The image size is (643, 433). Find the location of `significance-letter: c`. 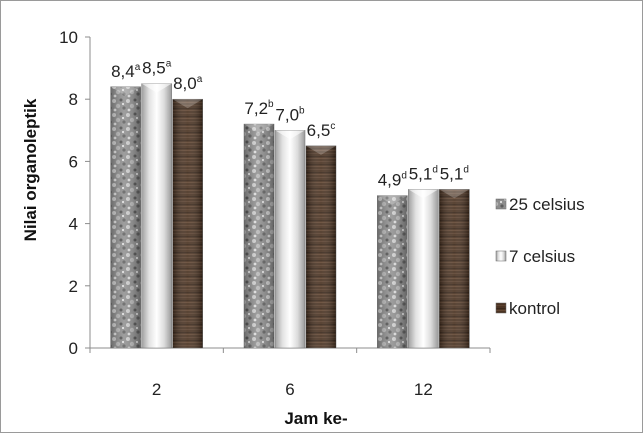

significance-letter: c is located at coordinates (332, 126).